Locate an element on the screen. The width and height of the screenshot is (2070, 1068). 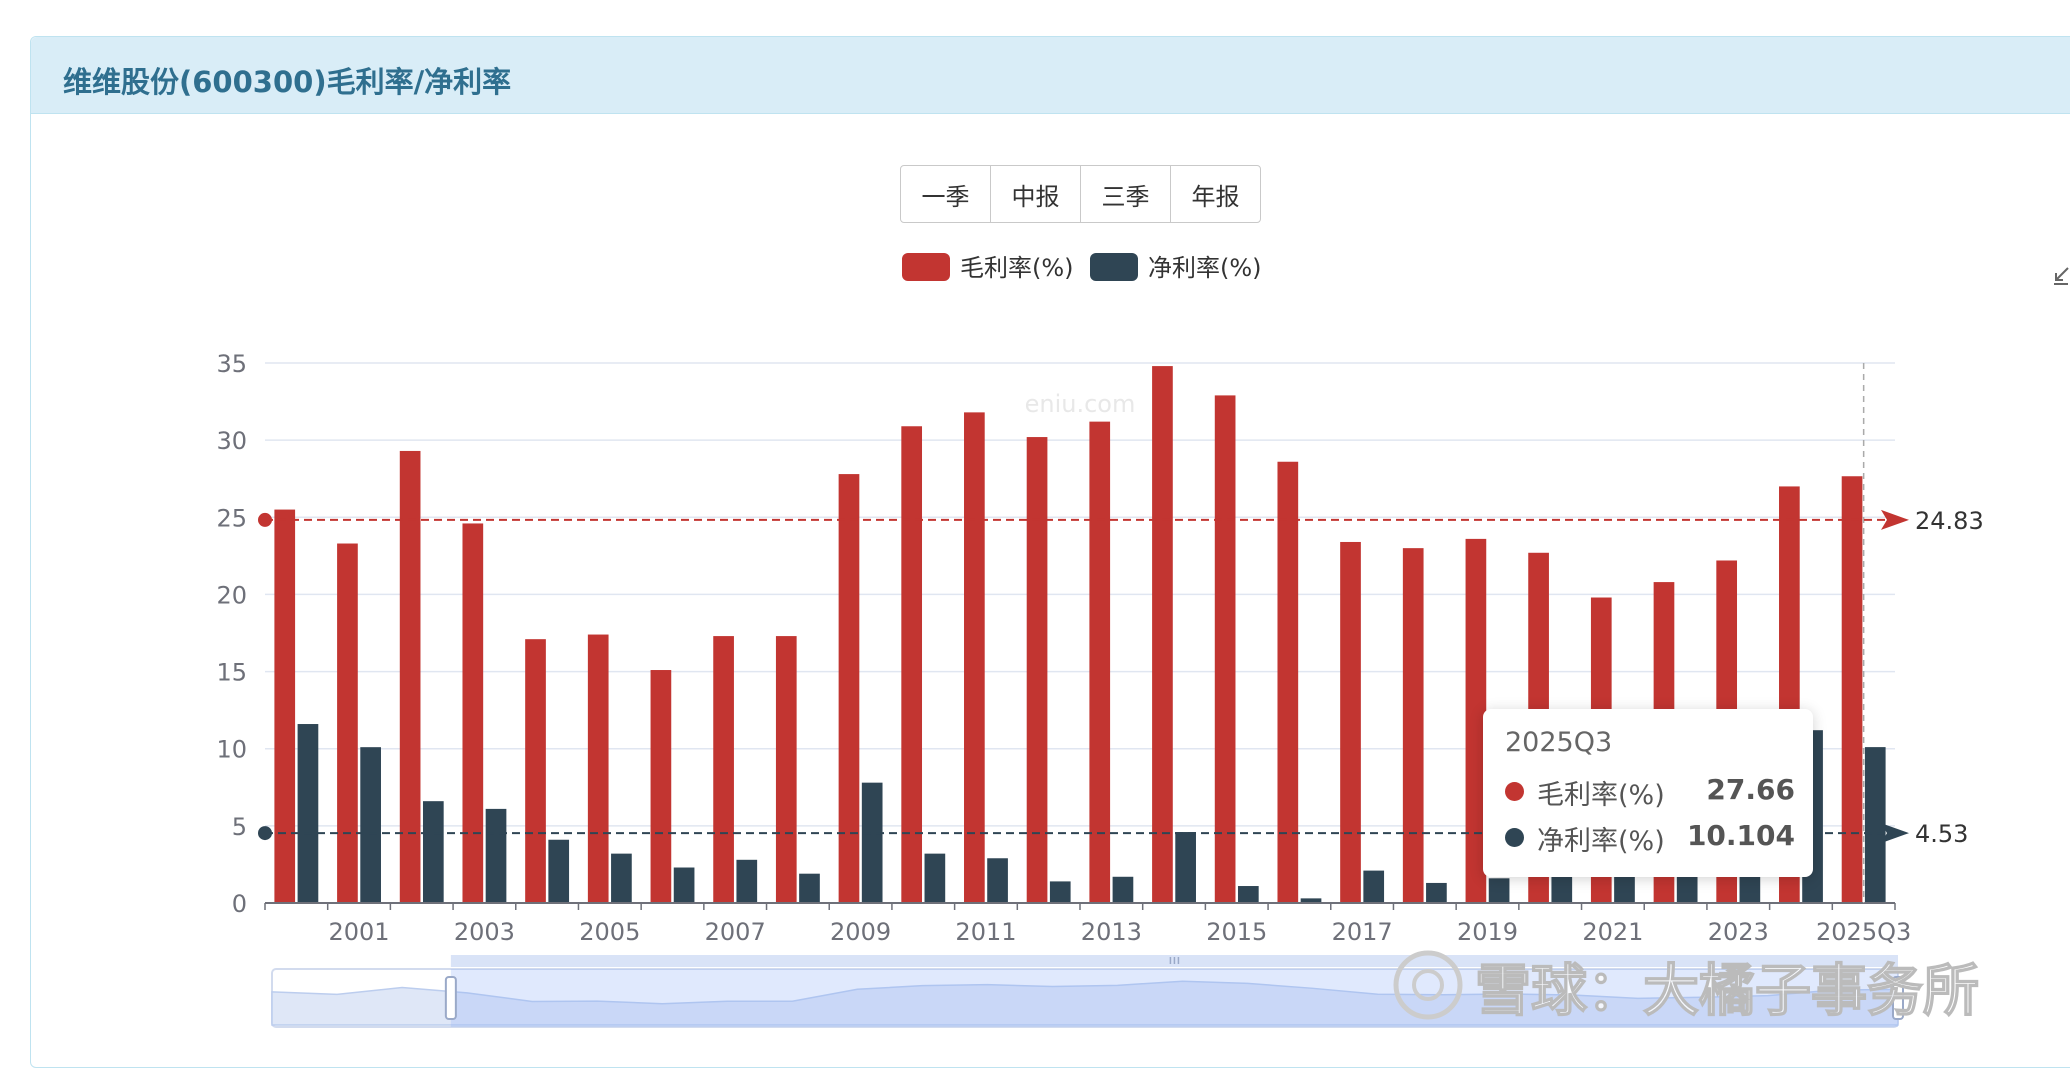
period-q3-button: 三季 is located at coordinates (1126, 194).